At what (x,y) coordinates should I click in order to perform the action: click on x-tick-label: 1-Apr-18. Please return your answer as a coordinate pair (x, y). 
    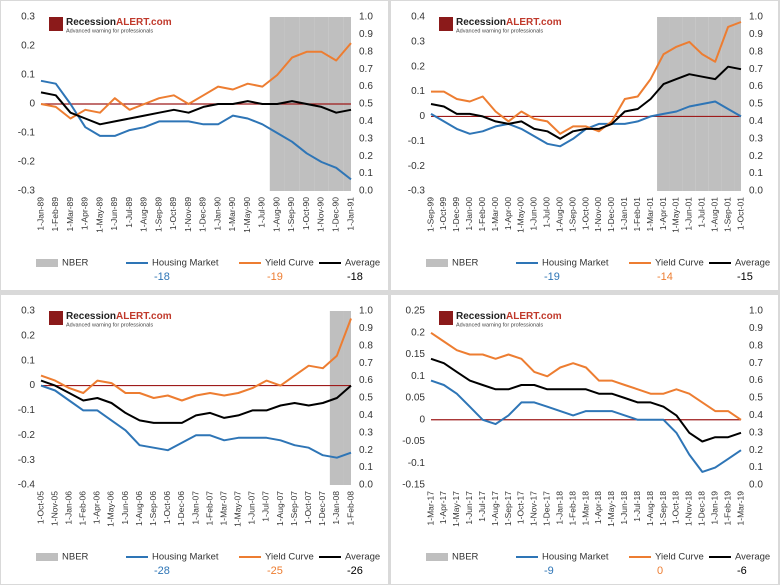
    Looking at the image, I should click on (598, 507).